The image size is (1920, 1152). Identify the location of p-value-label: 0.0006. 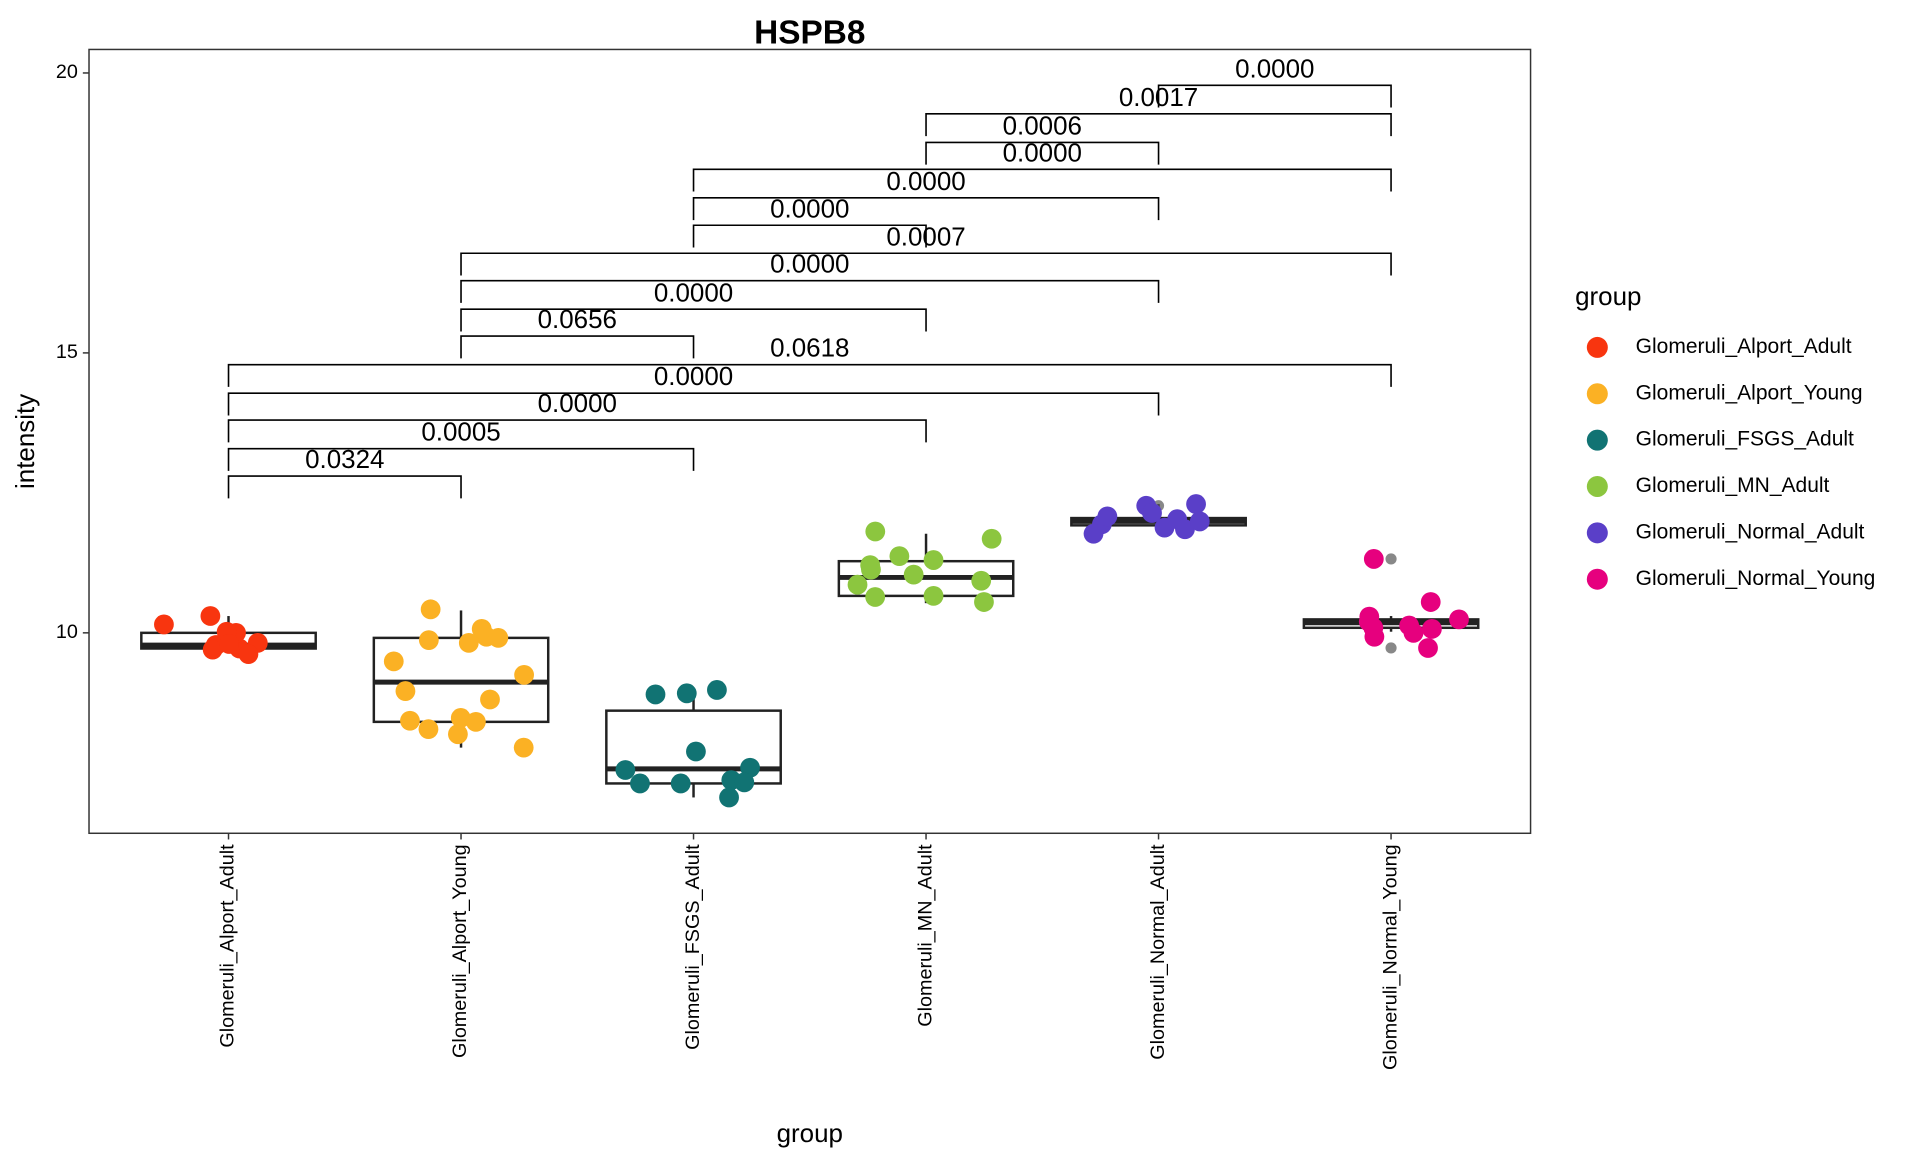
(1042, 125).